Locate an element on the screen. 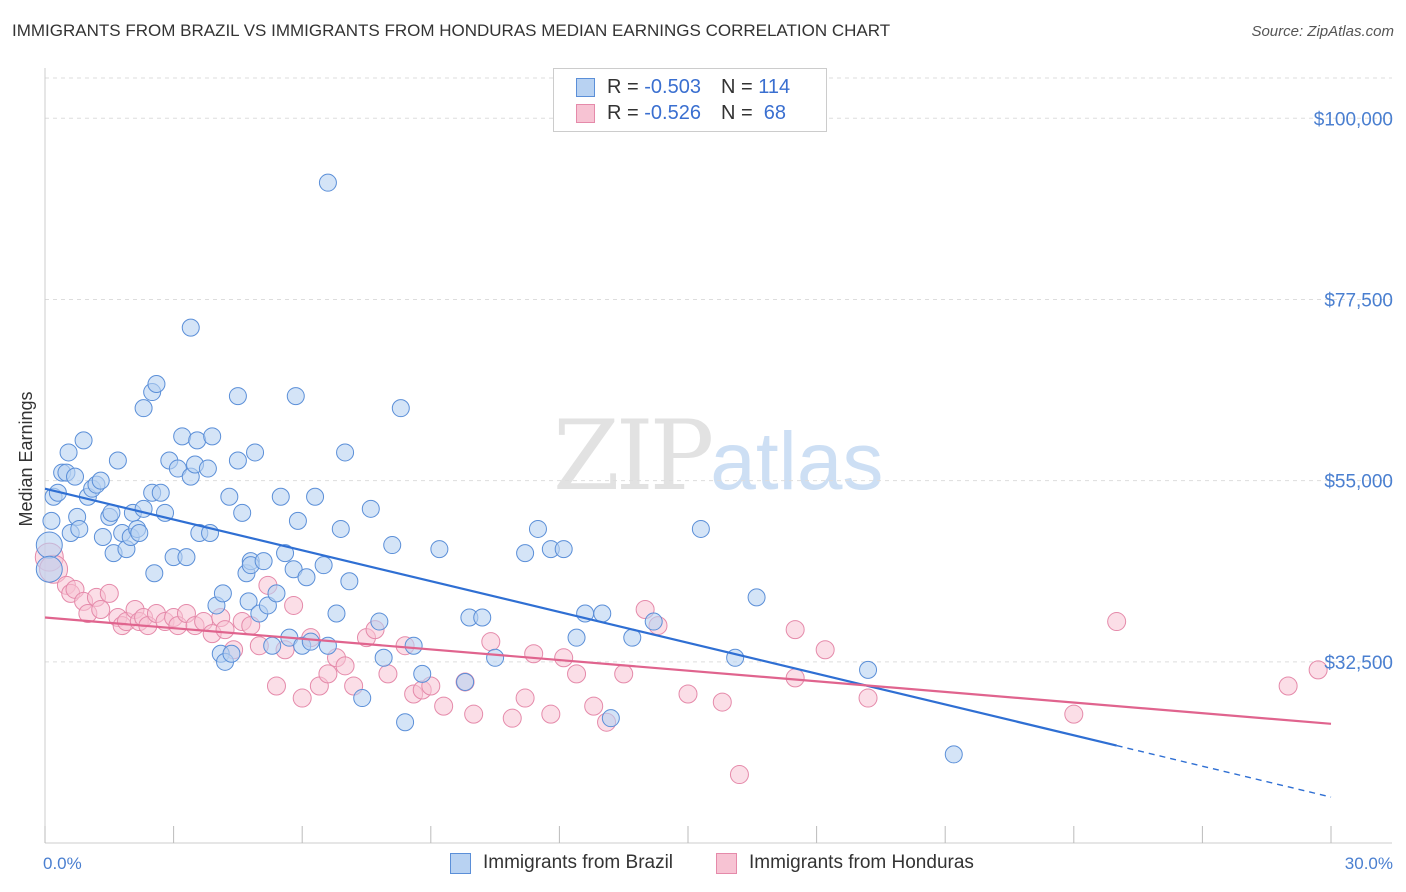 The image size is (1406, 892). watermark: ZIPatlas is located at coordinates (718, 456).